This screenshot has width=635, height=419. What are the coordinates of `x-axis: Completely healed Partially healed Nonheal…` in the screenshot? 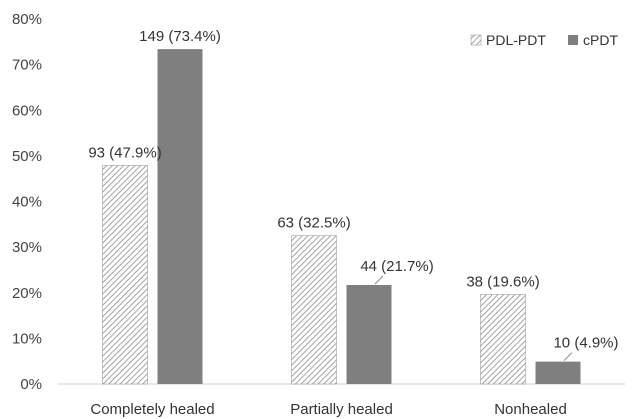 It's located at (341, 400).